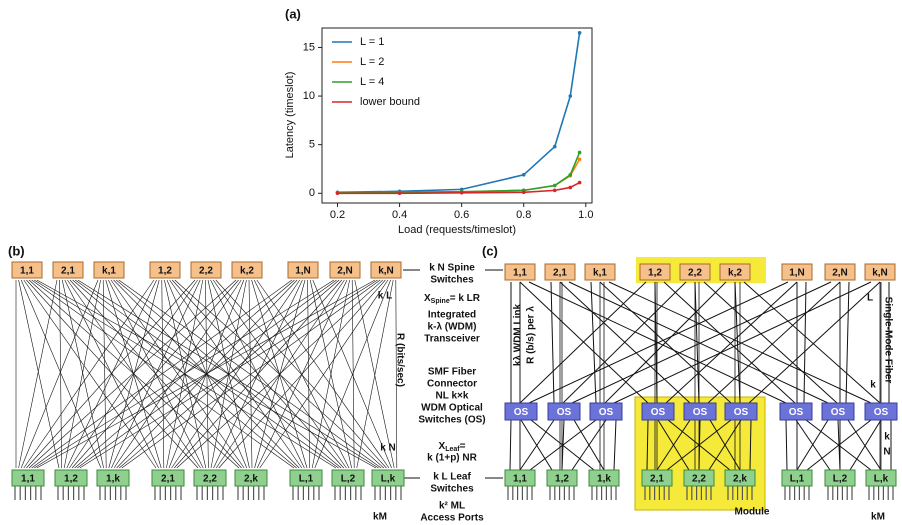 This screenshot has width=902, height=525. Describe the element at coordinates (372, 82) in the screenshot. I see `legend-label: L = 4` at that location.